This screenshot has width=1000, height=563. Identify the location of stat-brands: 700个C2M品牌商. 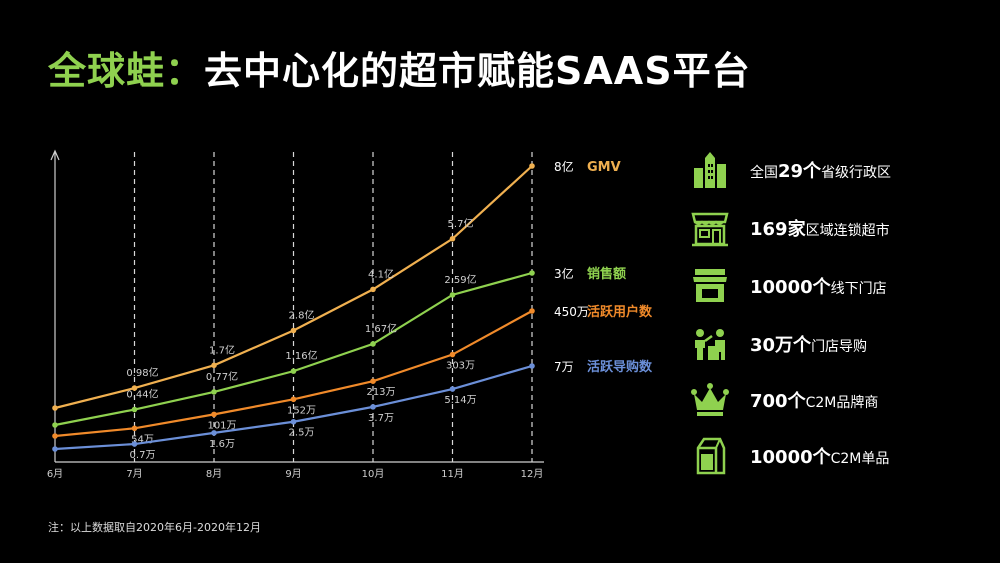
(784, 400).